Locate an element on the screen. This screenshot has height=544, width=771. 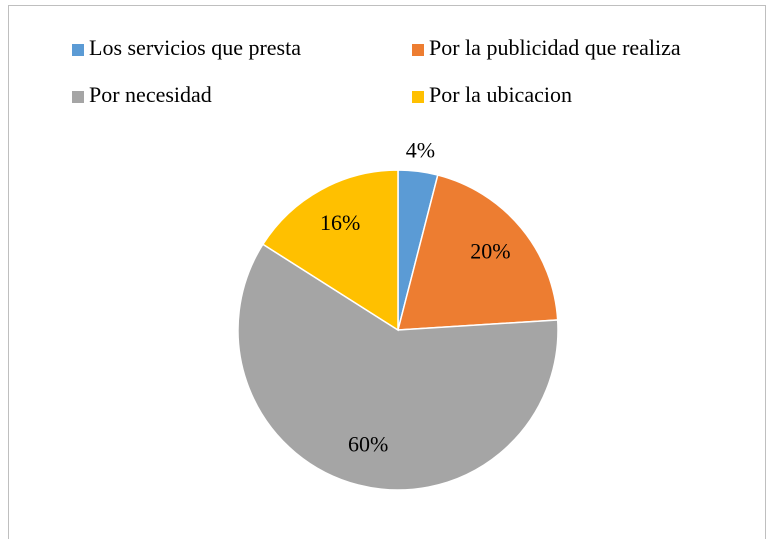
data-label: 20% is located at coordinates (490, 251).